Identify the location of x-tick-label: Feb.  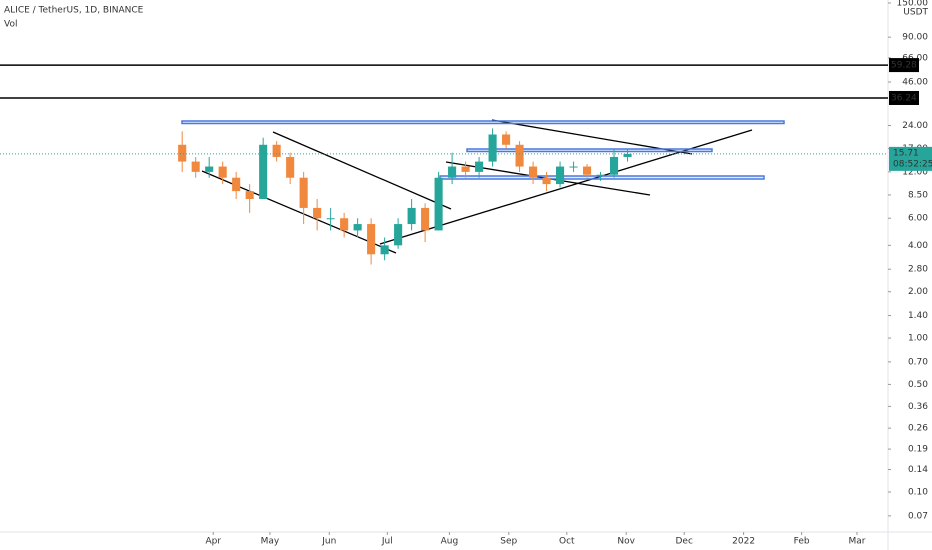
(802, 542).